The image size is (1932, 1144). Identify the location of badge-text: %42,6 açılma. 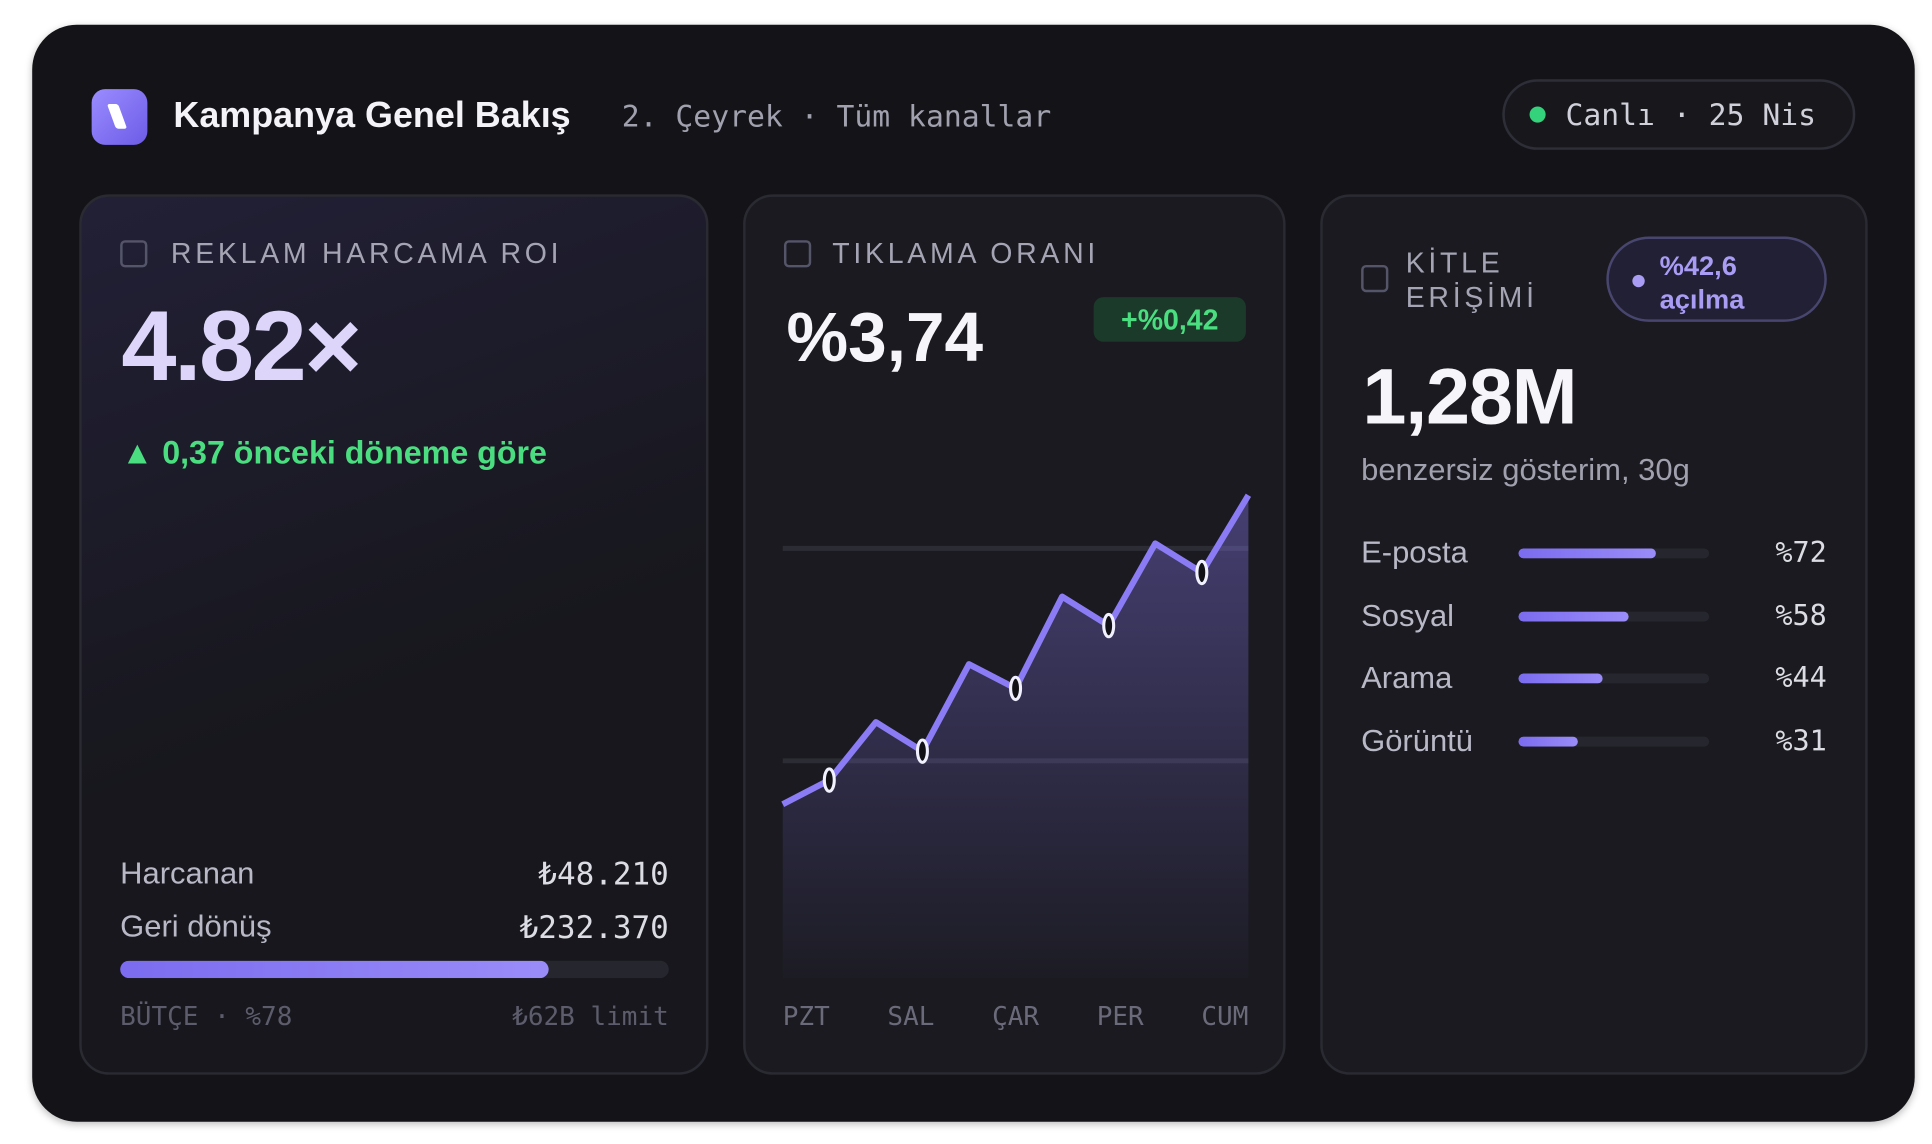
(1702, 282).